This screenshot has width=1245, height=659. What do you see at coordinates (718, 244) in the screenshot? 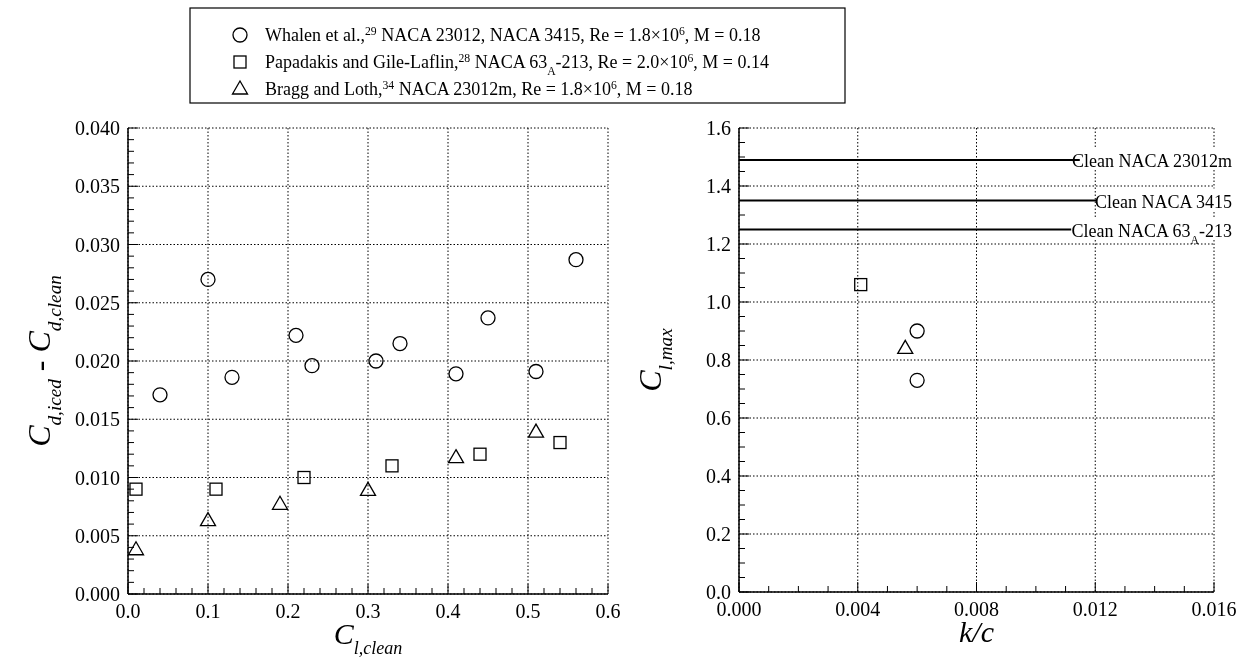
I see `y-tick-label: 1.2` at bounding box center [718, 244].